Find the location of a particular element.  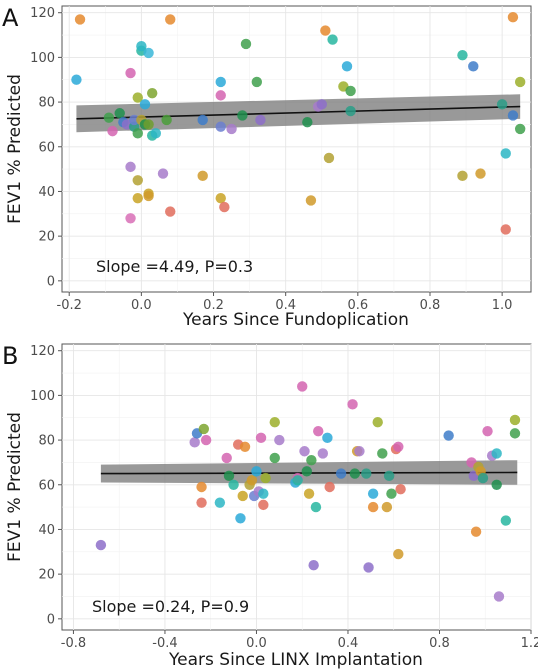

panel-a-x-axis-title: Years Since Fundoplication is located at coordinates (295, 320).